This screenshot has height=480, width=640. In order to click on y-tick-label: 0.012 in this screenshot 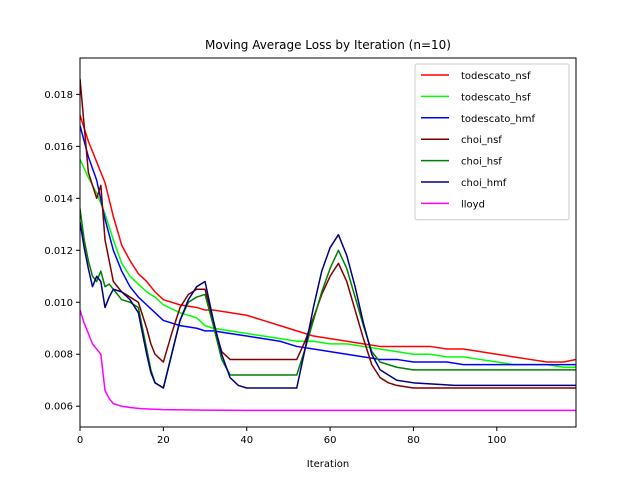, I will do `click(58, 251)`.